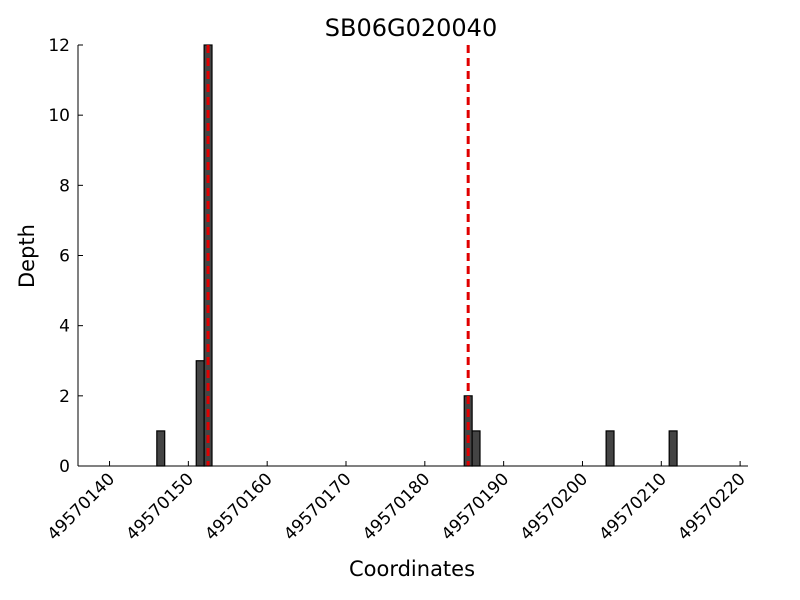  What do you see at coordinates (64, 186) in the screenshot?
I see `y-tick-label: 8` at bounding box center [64, 186].